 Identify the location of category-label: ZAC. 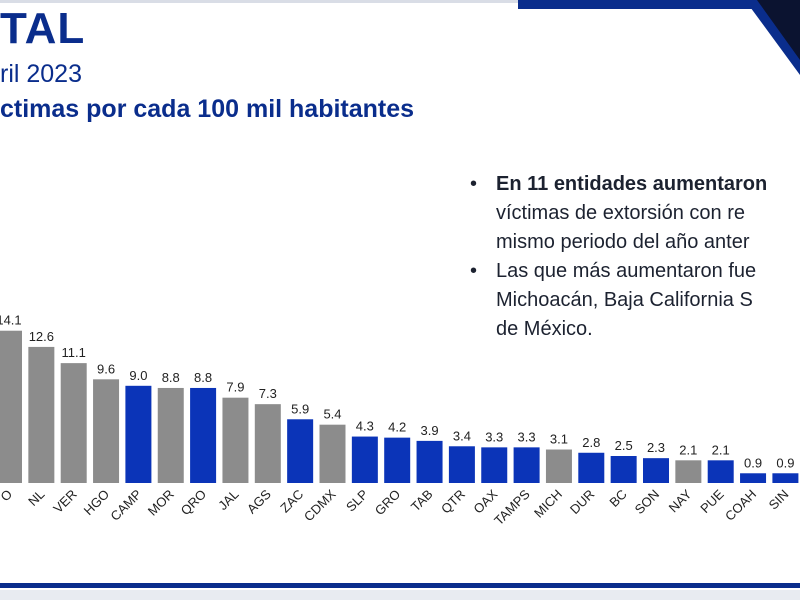
(291, 501).